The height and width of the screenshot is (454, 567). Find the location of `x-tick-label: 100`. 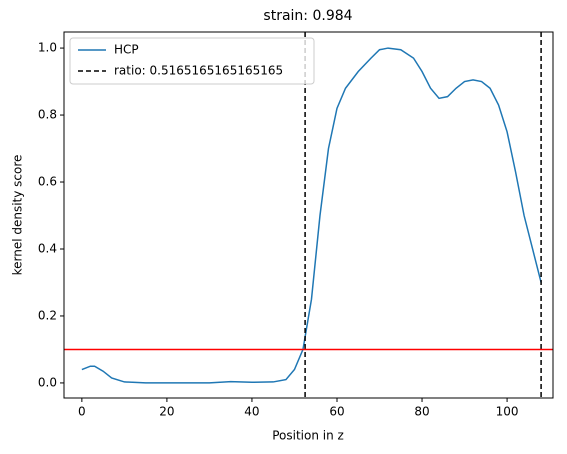

x-tick-label: 100 is located at coordinates (507, 412).